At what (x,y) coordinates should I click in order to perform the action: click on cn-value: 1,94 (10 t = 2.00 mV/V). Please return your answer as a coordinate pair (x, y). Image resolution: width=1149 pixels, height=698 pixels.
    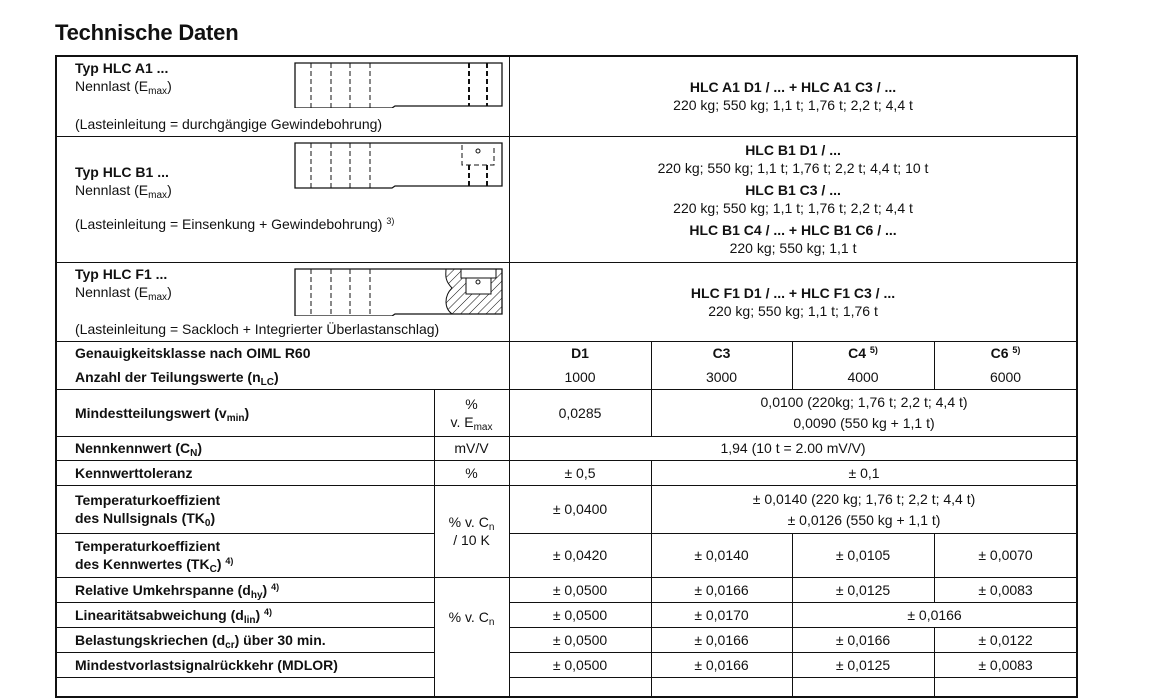
    Looking at the image, I should click on (793, 448).